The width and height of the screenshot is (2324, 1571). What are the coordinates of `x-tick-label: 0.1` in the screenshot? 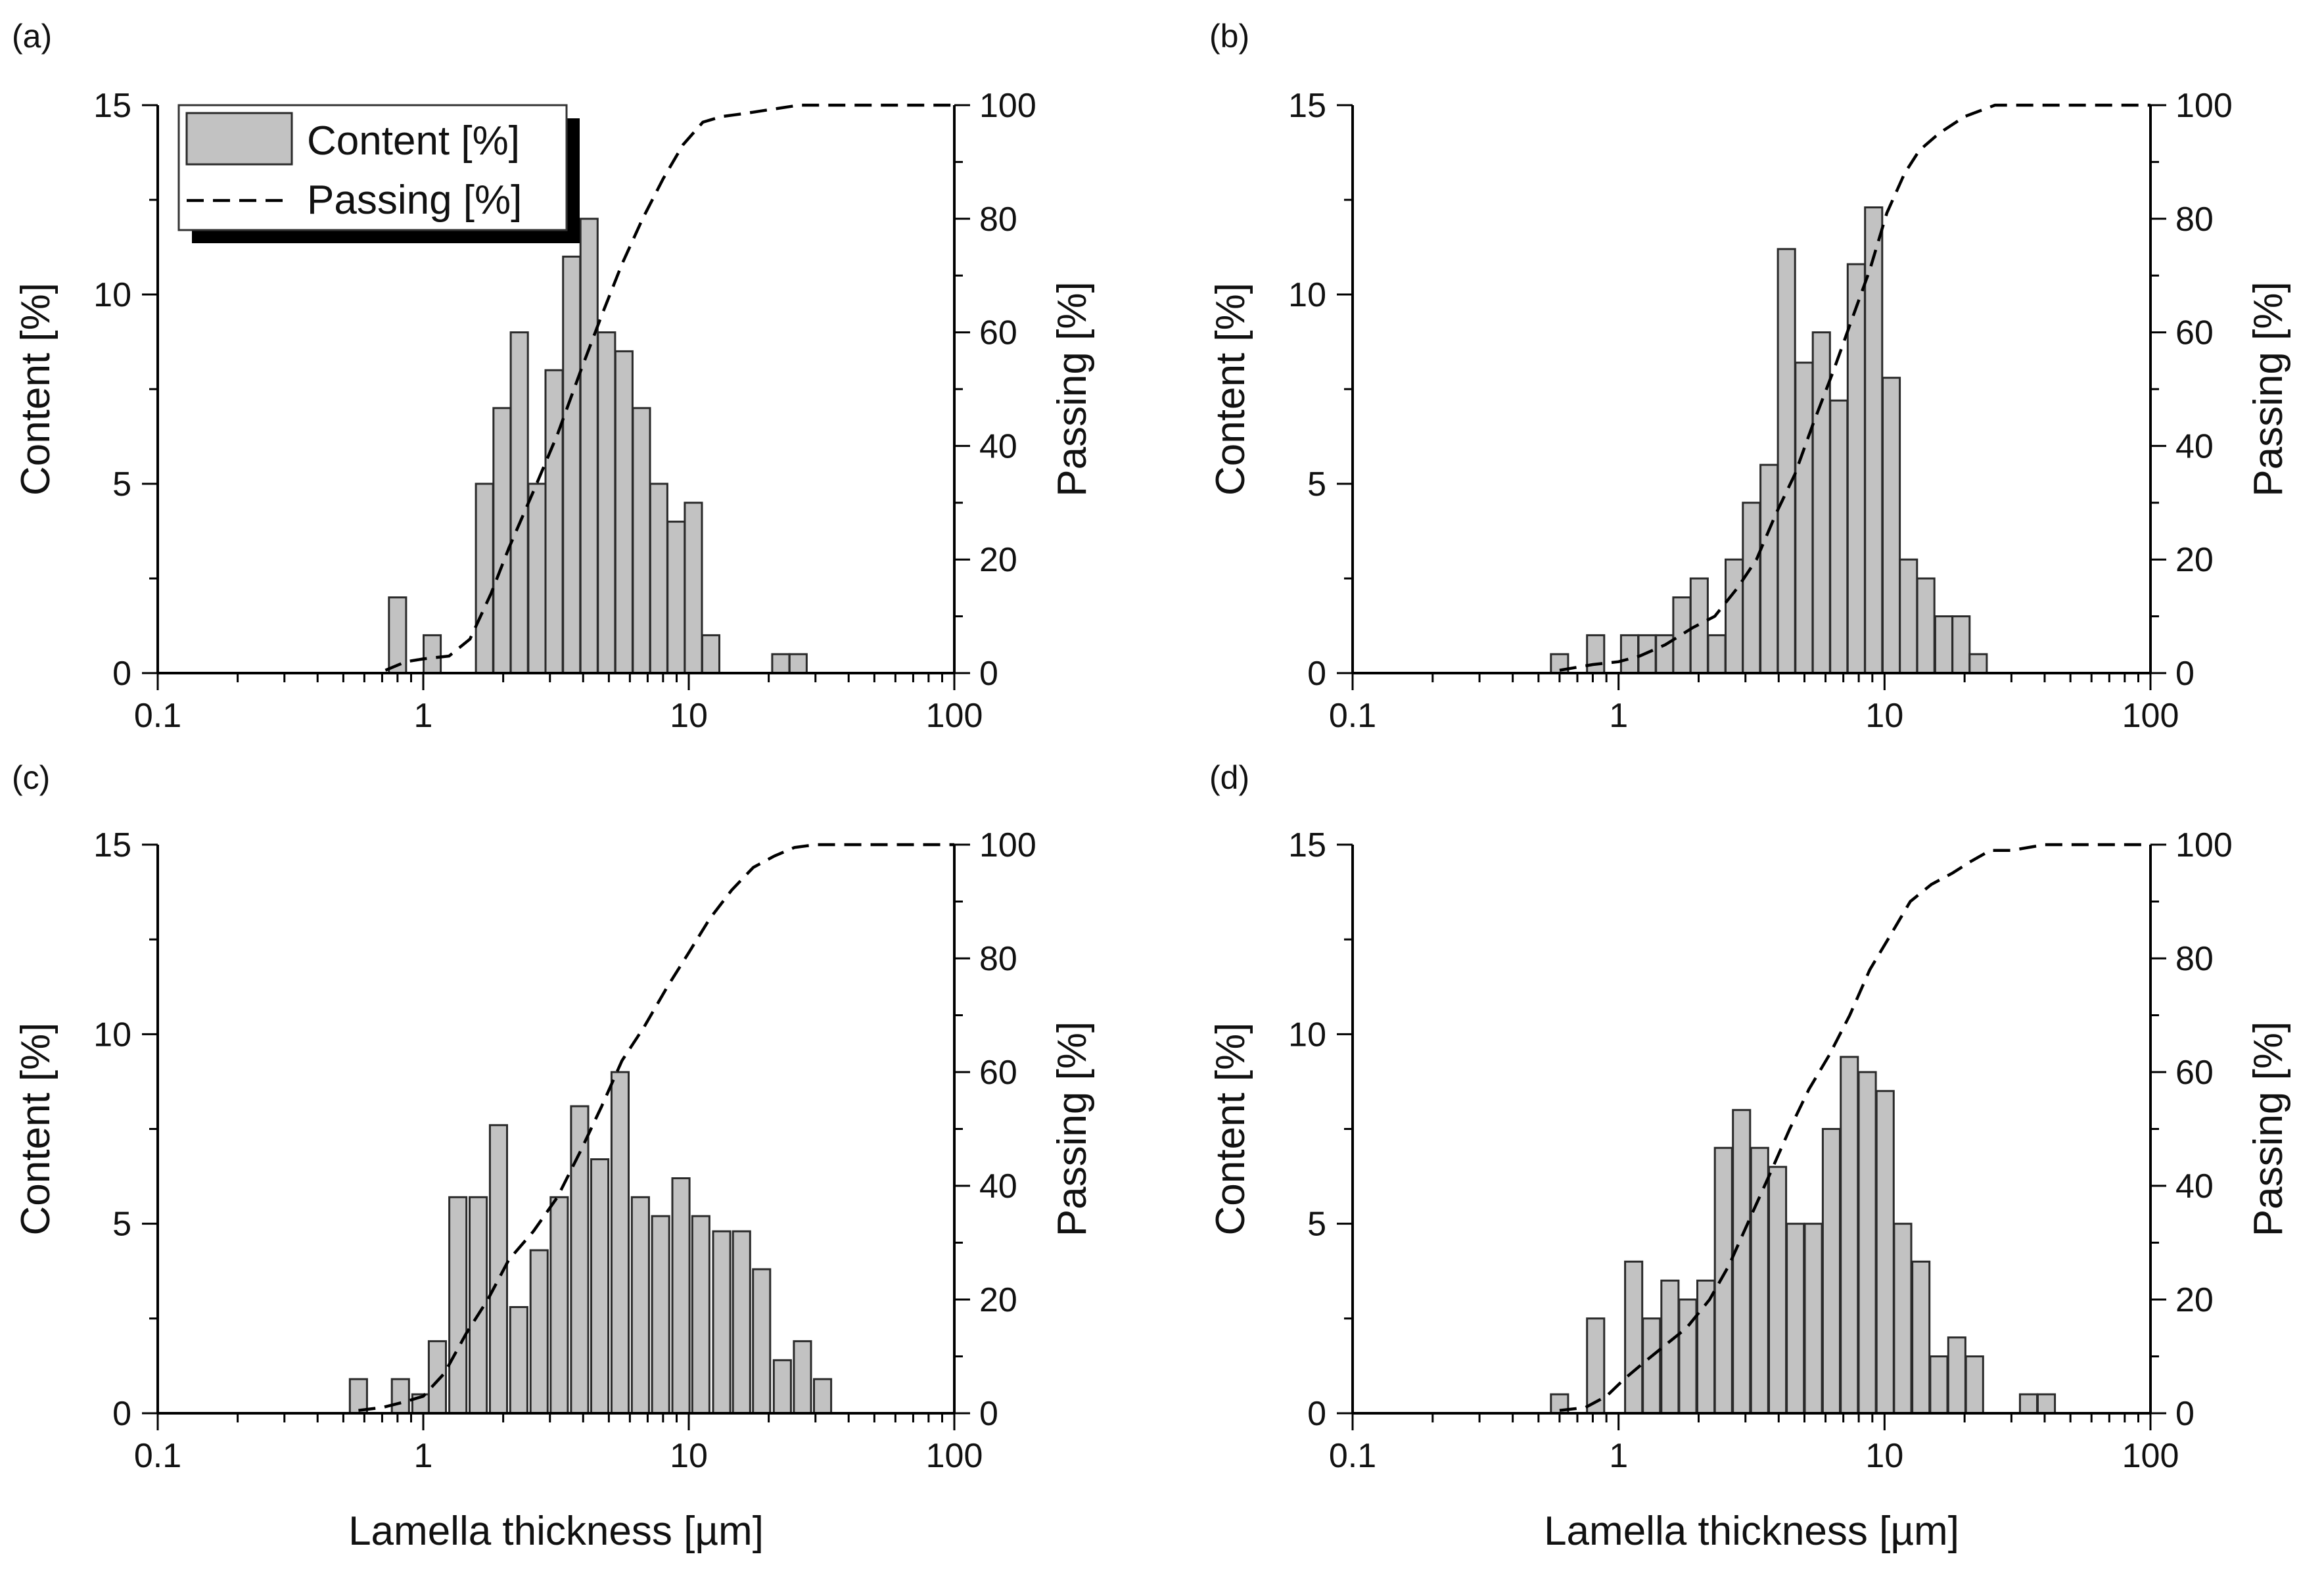 It's located at (1352, 716).